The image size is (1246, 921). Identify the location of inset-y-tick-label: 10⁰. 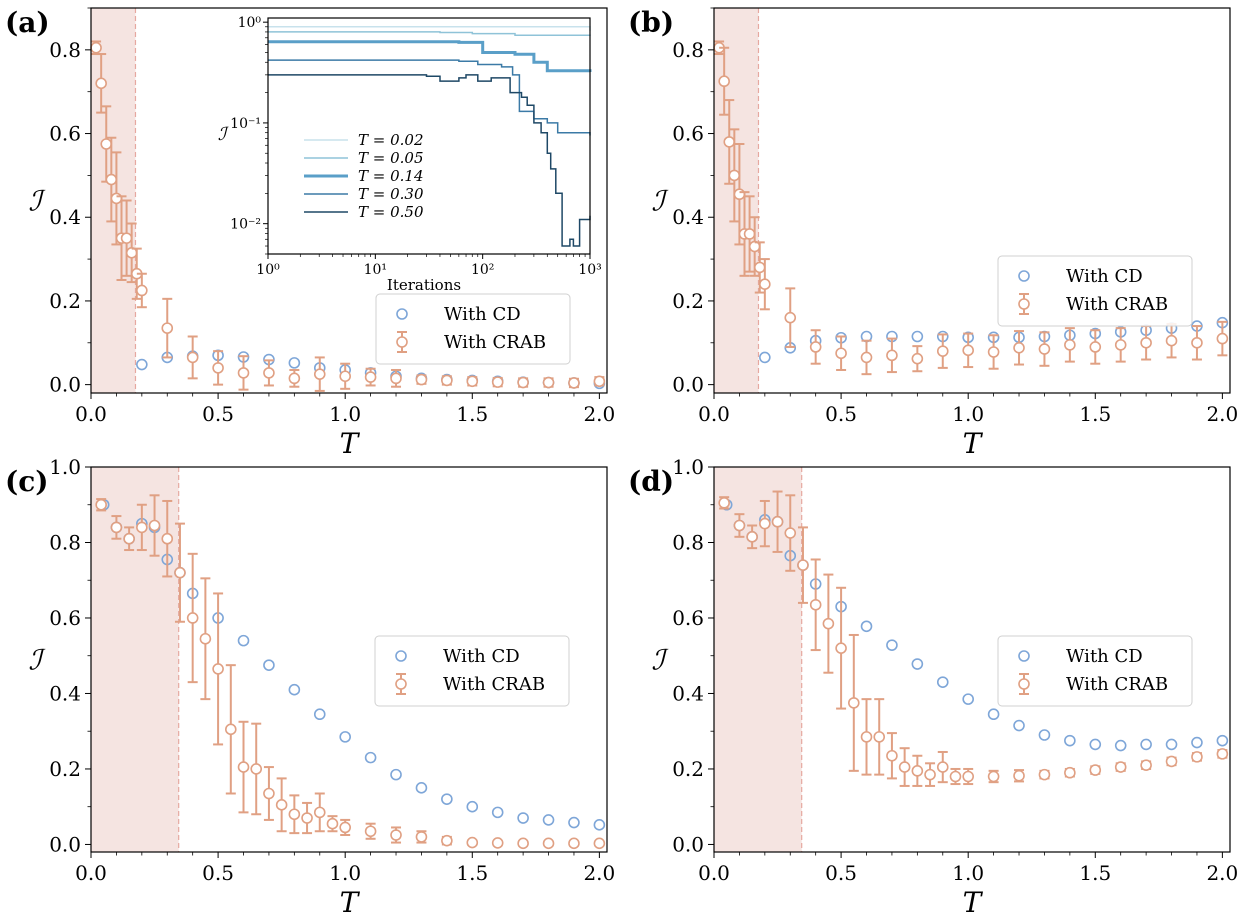
(250, 23).